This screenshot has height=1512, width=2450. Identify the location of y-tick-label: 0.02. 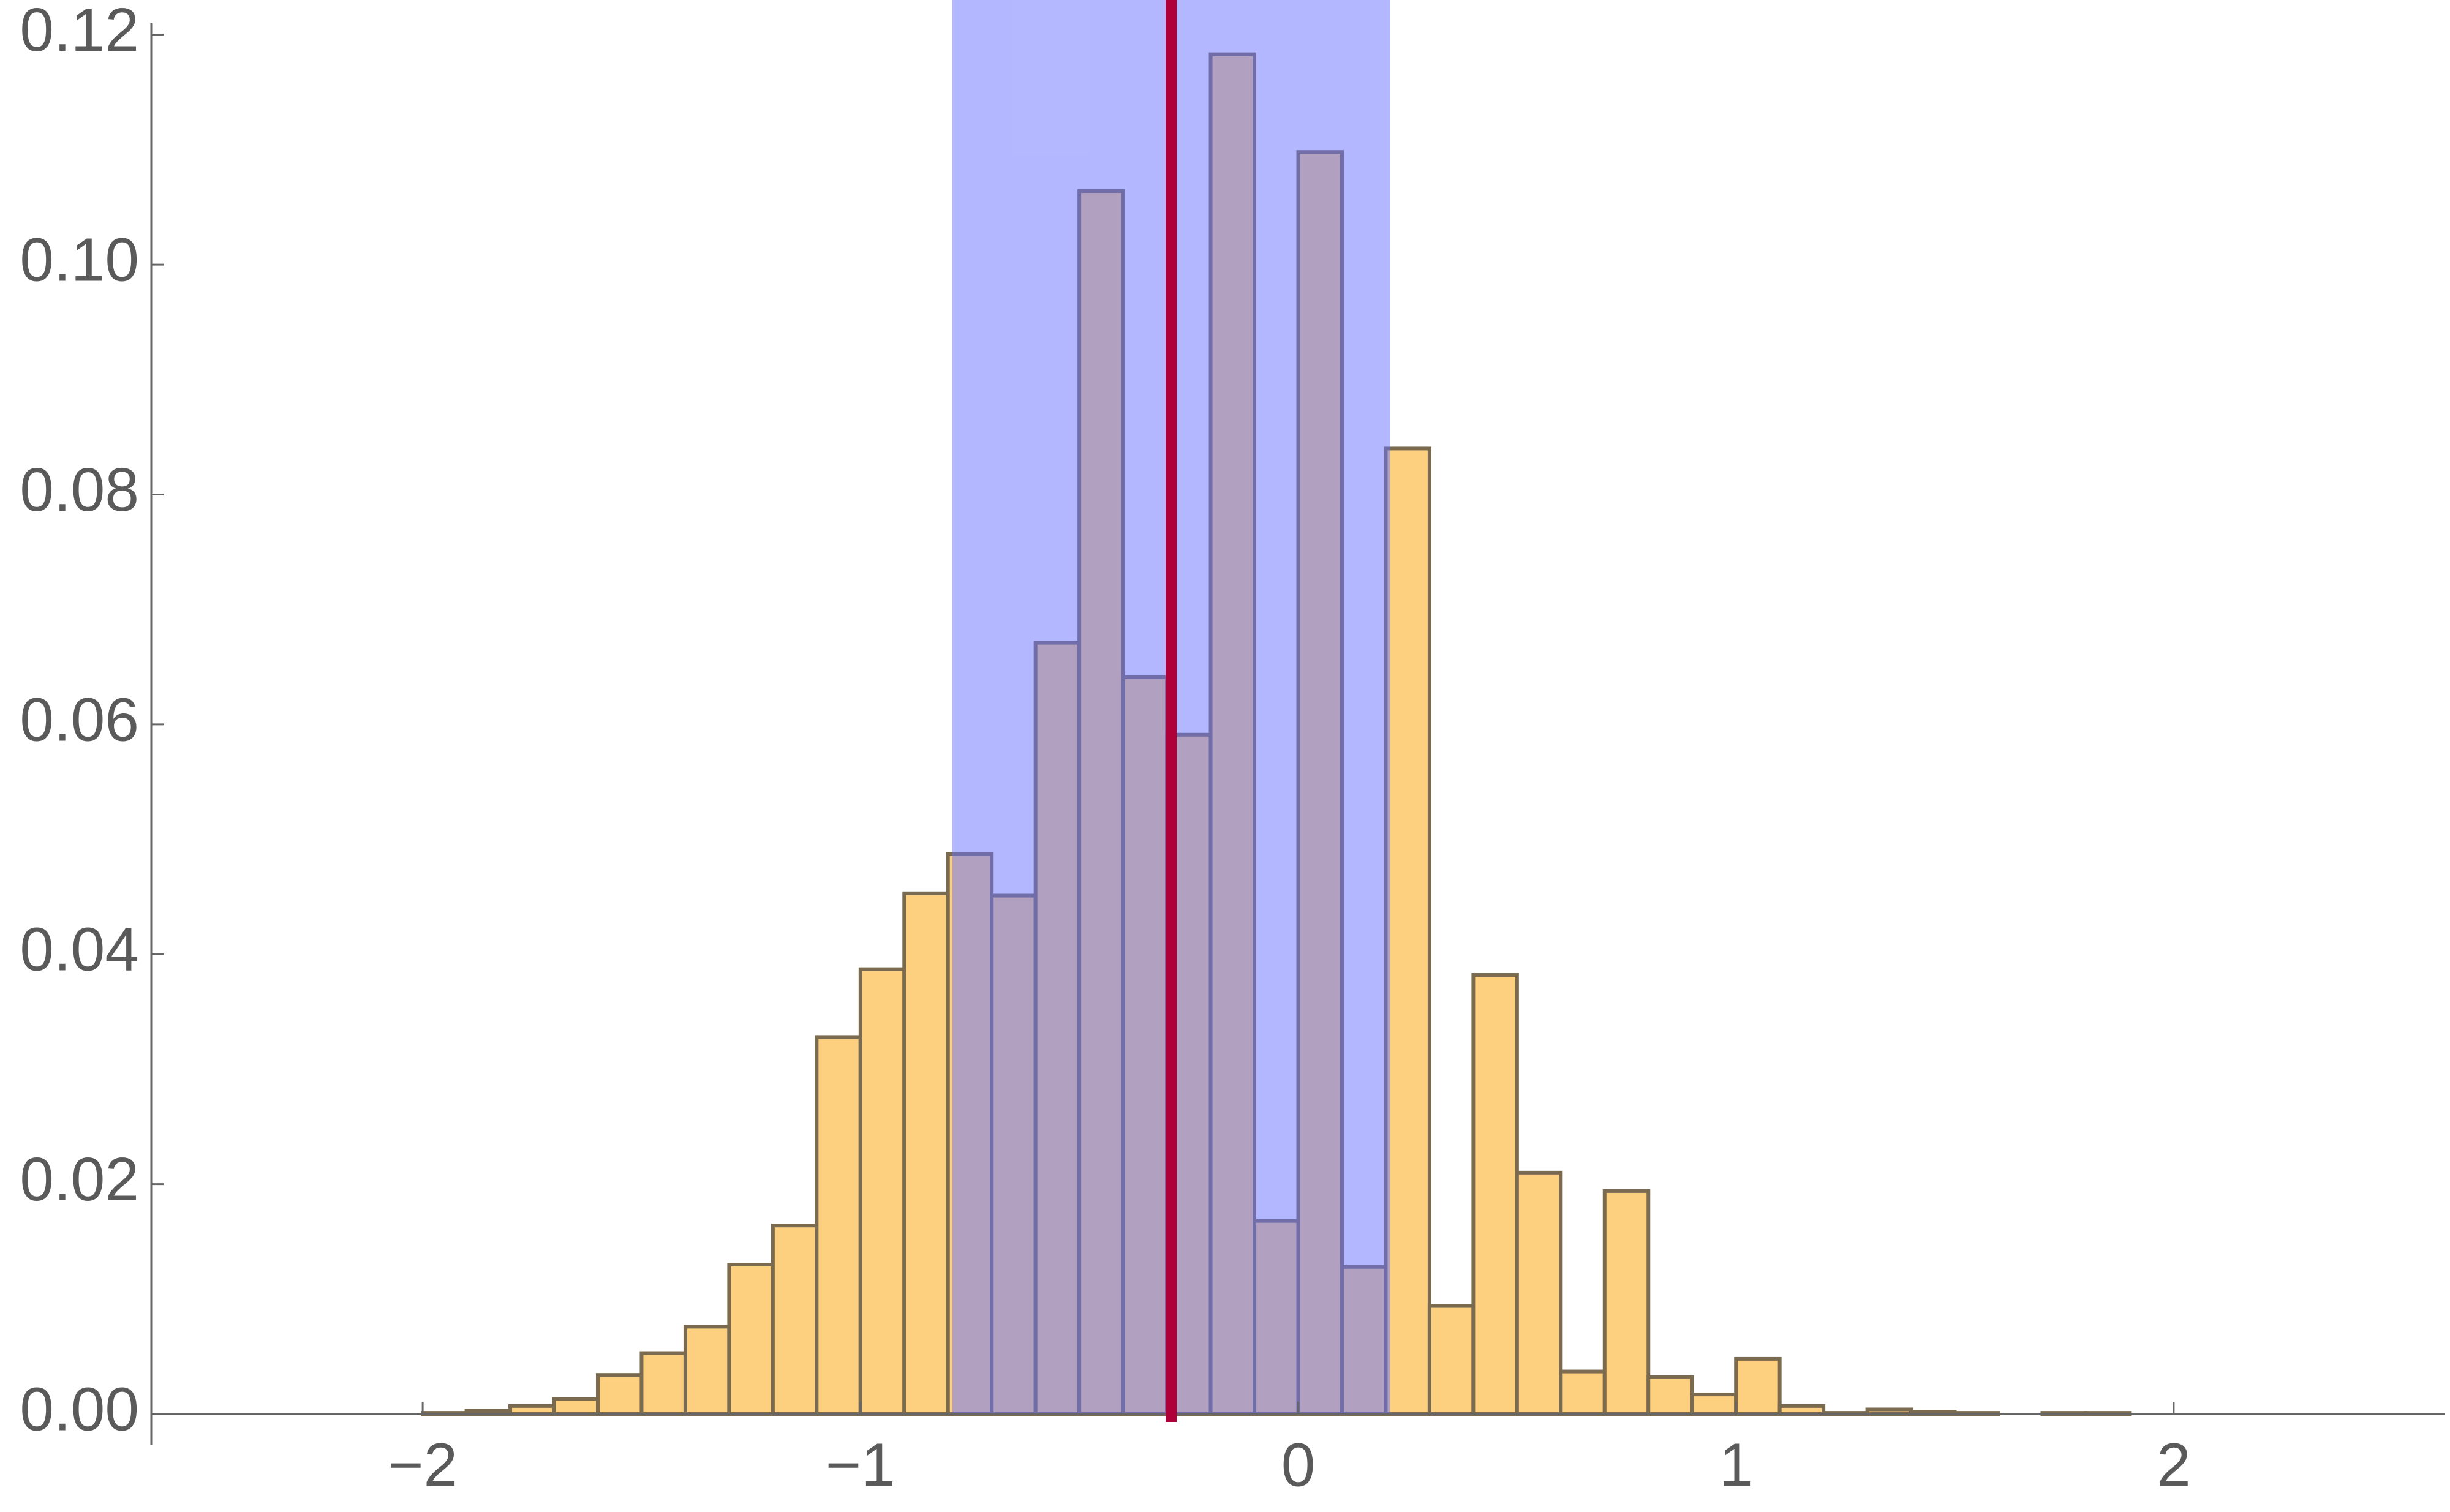
(79, 1179).